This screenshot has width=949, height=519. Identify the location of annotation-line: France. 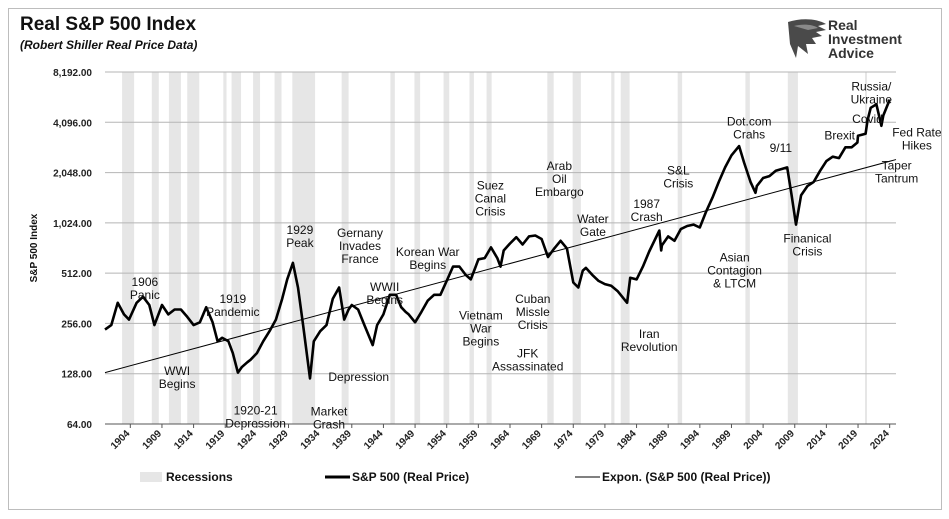
(360, 259).